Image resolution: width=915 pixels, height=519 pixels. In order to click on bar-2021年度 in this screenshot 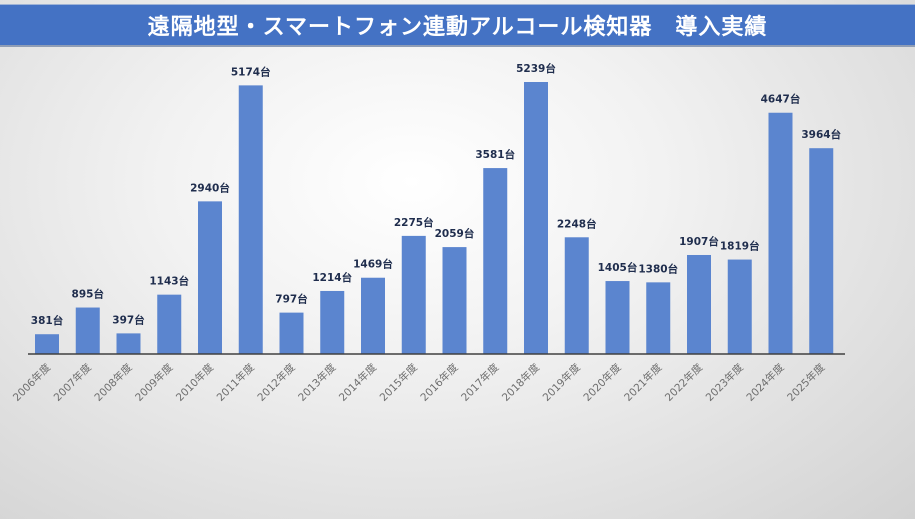, I will do `click(658, 318)`.